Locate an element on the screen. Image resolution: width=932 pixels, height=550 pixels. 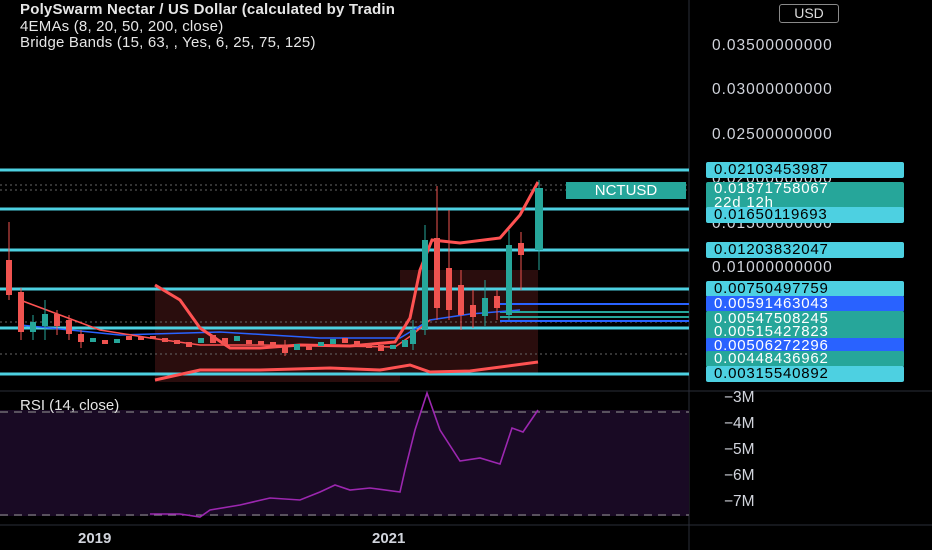
upper-band is located at coordinates (347, 265).